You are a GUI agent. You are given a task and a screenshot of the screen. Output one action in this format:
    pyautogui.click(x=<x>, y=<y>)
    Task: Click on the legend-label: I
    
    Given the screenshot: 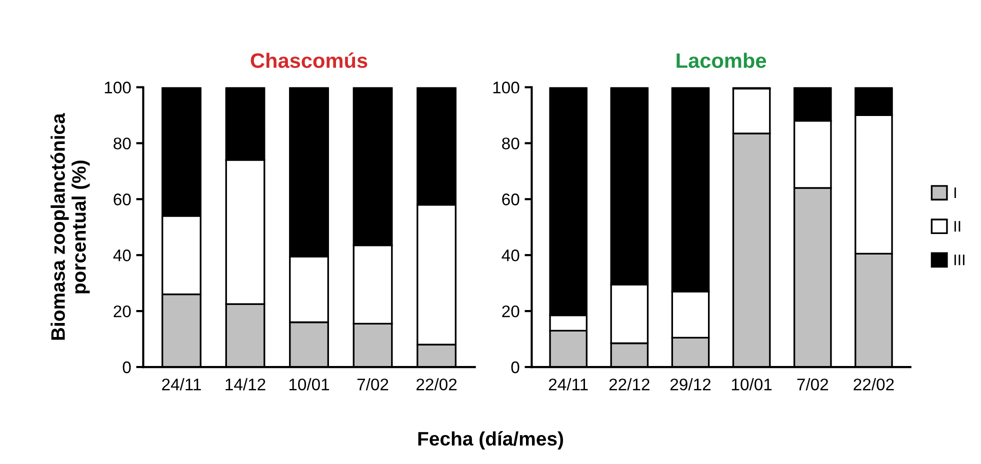 What is the action you would take?
    pyautogui.click(x=955, y=192)
    